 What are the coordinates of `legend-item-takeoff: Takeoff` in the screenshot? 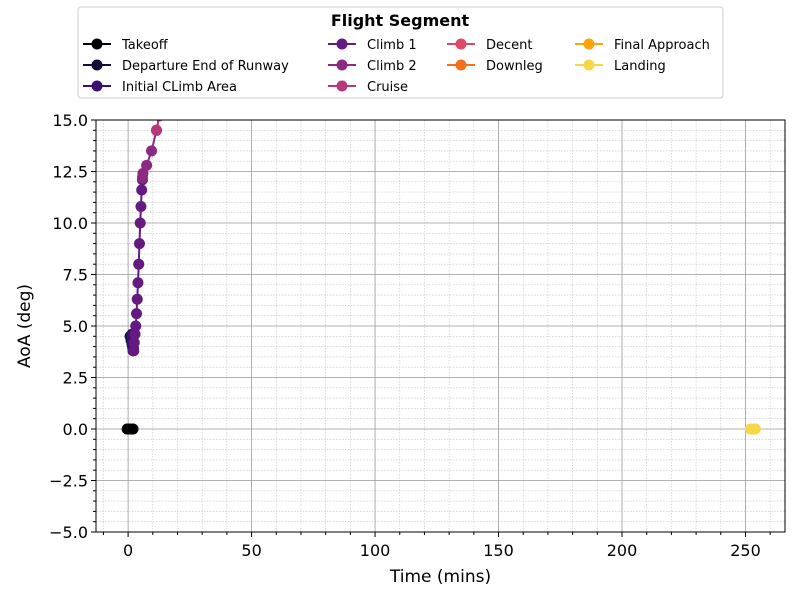 It's located at (126, 45).